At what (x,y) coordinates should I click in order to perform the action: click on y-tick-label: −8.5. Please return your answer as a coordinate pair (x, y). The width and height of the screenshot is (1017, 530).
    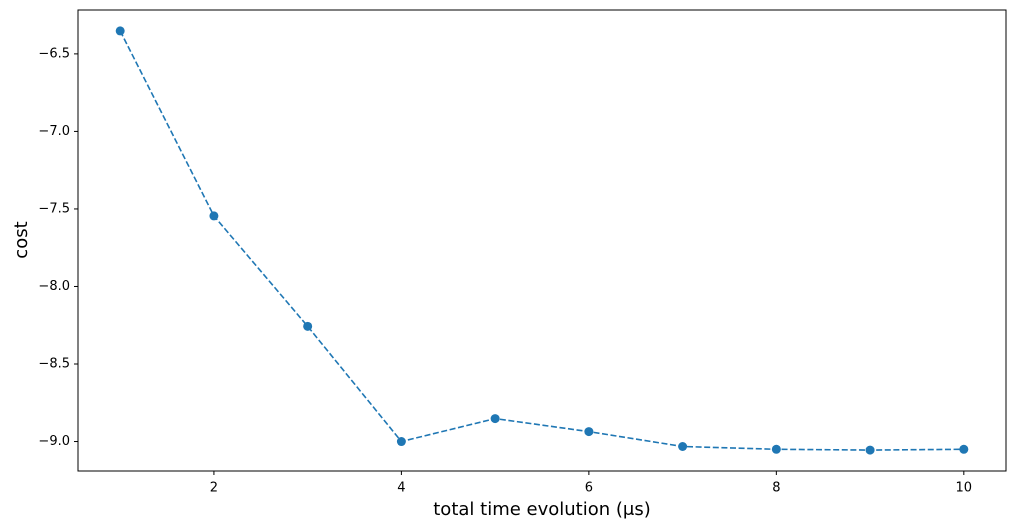
    Looking at the image, I should click on (54, 364).